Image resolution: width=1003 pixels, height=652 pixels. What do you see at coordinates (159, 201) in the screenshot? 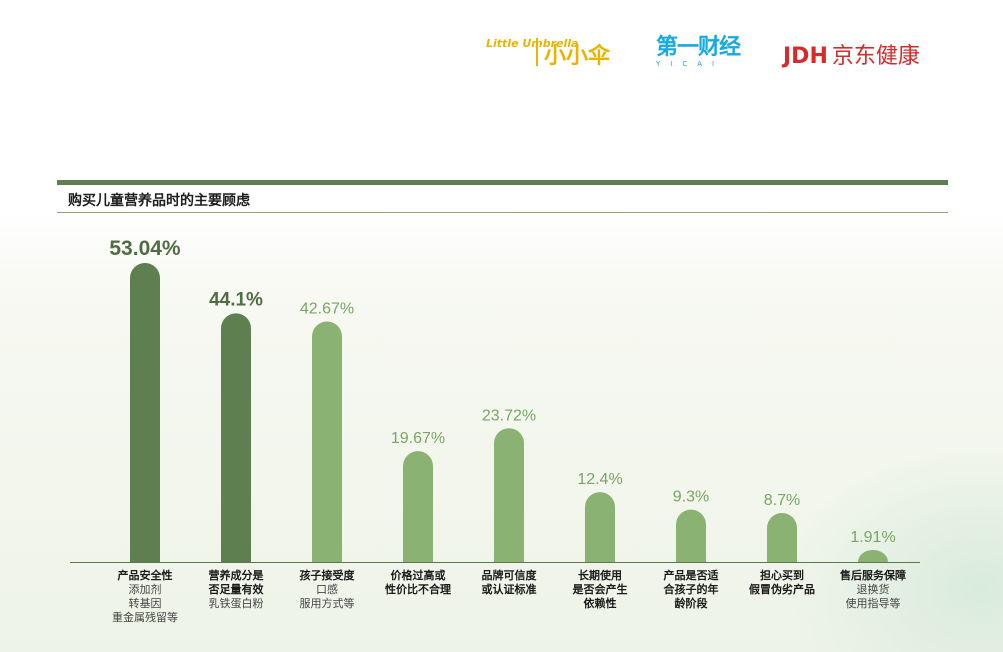
I see `chart-title: 购买儿童营养品时的主要顾虑` at bounding box center [159, 201].